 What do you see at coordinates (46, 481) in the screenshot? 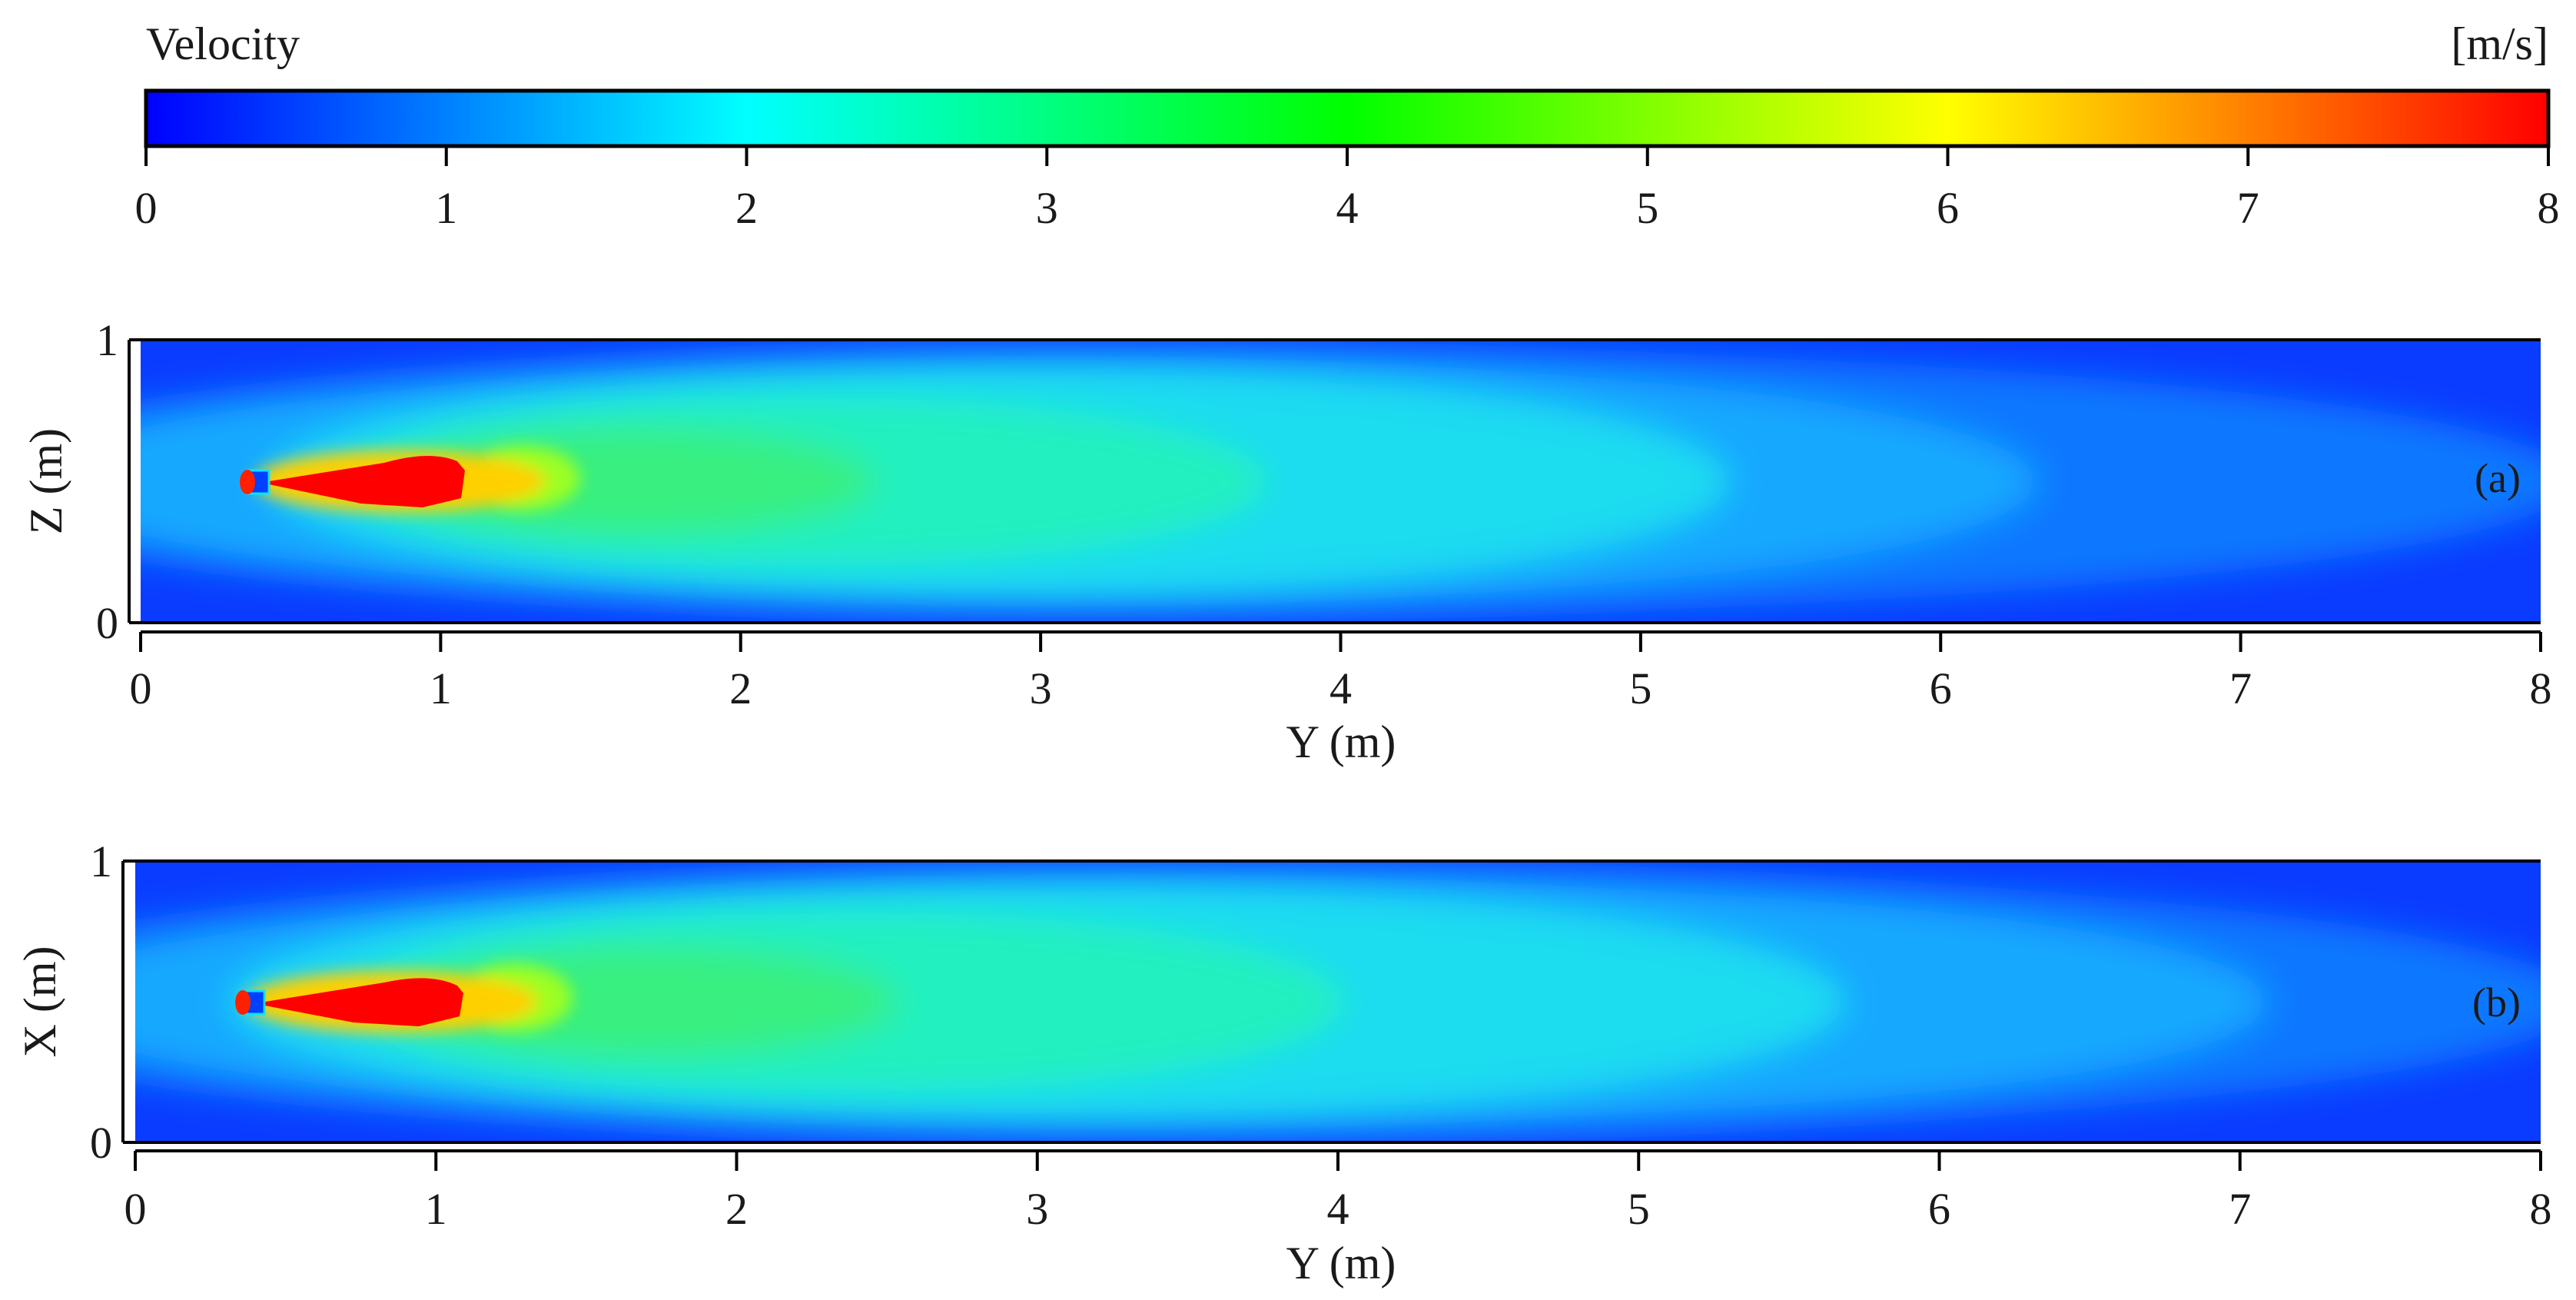
I see `panel-a-y-axis-label: Z (m)` at bounding box center [46, 481].